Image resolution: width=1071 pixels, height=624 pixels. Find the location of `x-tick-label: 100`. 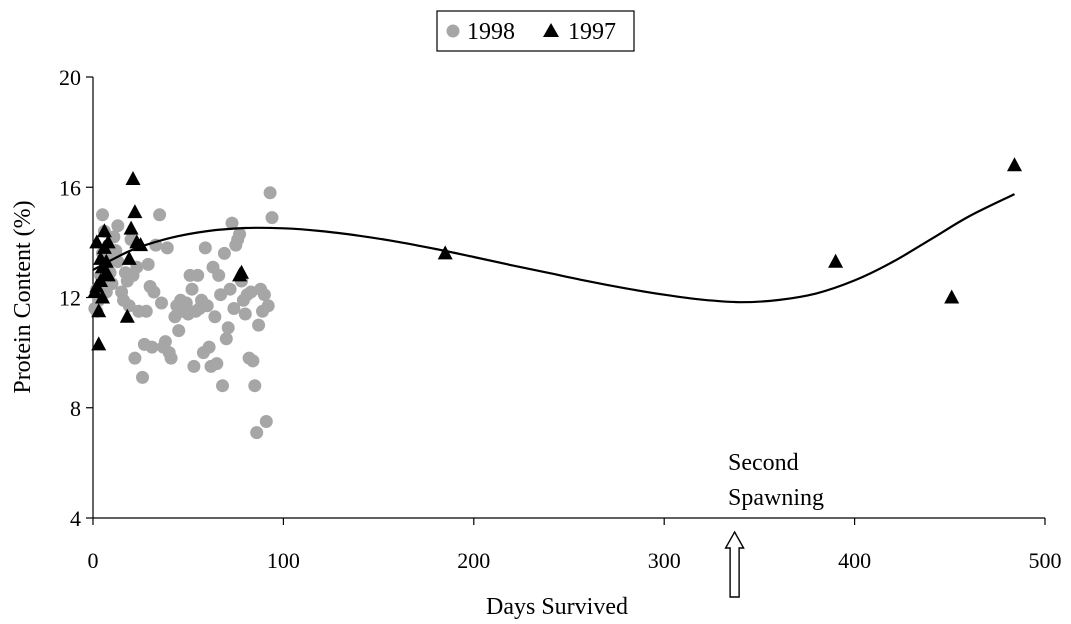

x-tick-label: 100 is located at coordinates (283, 560).